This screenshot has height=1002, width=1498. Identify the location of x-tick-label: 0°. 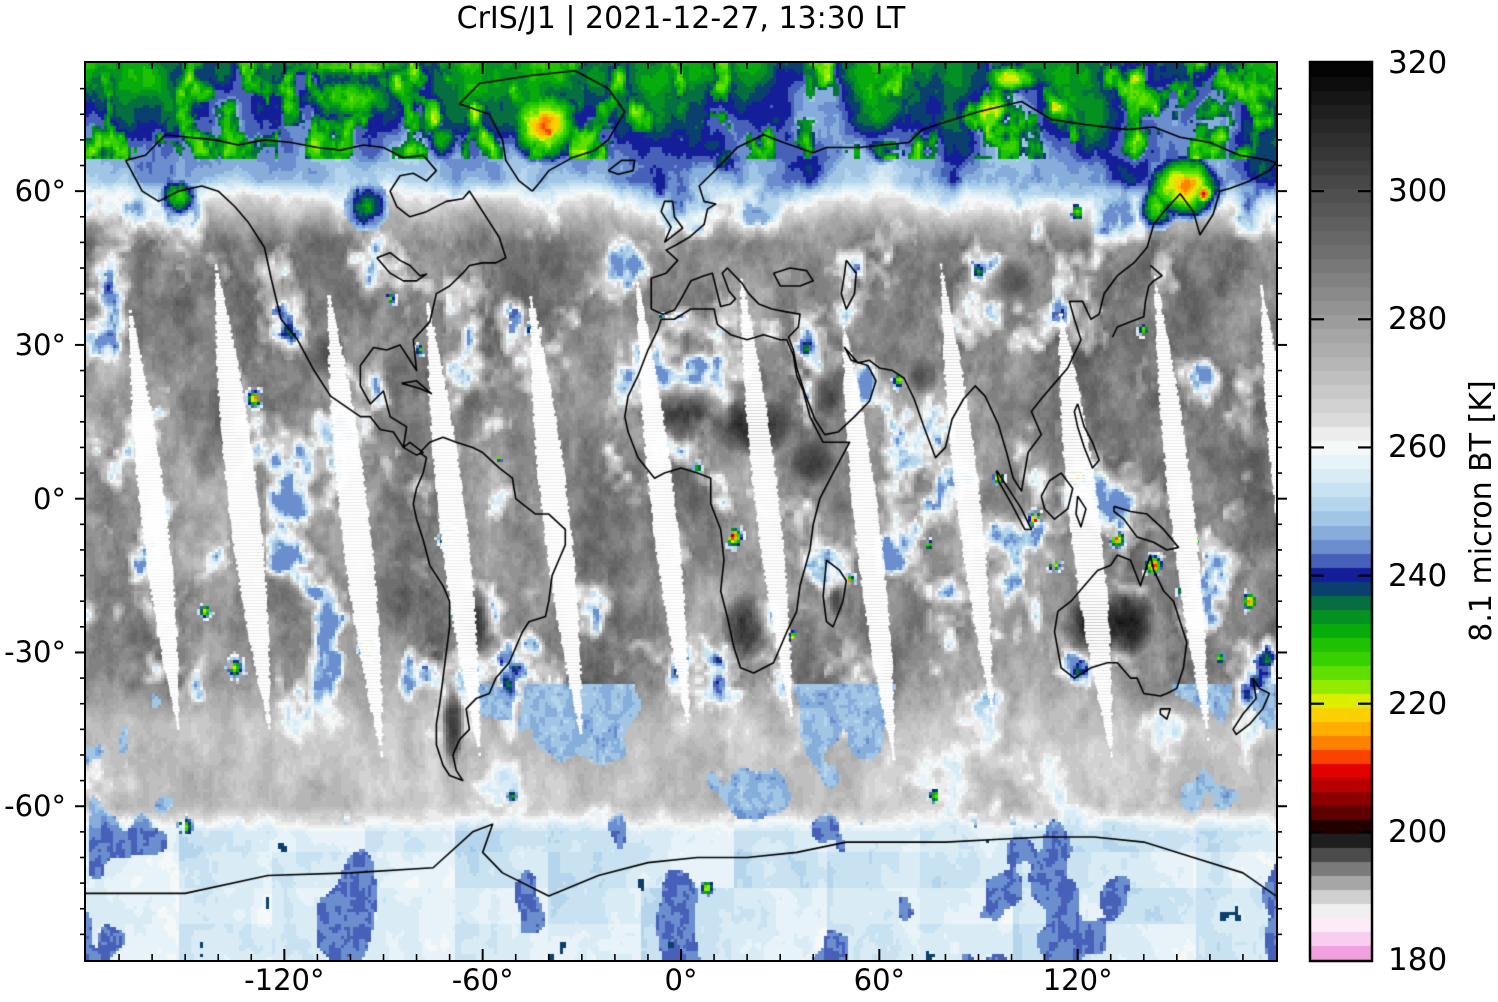
(681, 980).